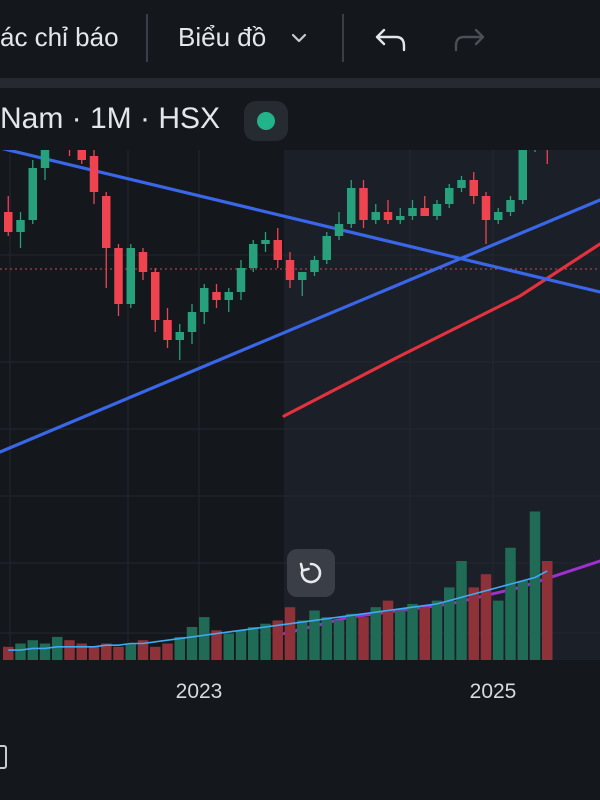 The image size is (600, 800). I want to click on toolbar-divider, so click(343, 38).